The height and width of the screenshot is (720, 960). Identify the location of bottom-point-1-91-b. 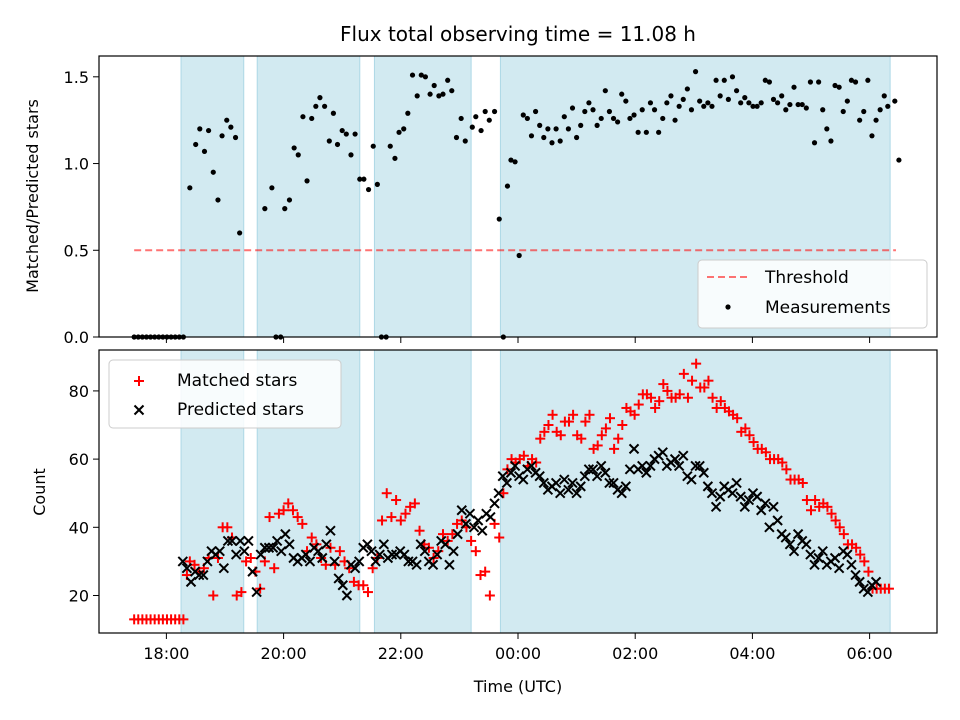
(556, 483).